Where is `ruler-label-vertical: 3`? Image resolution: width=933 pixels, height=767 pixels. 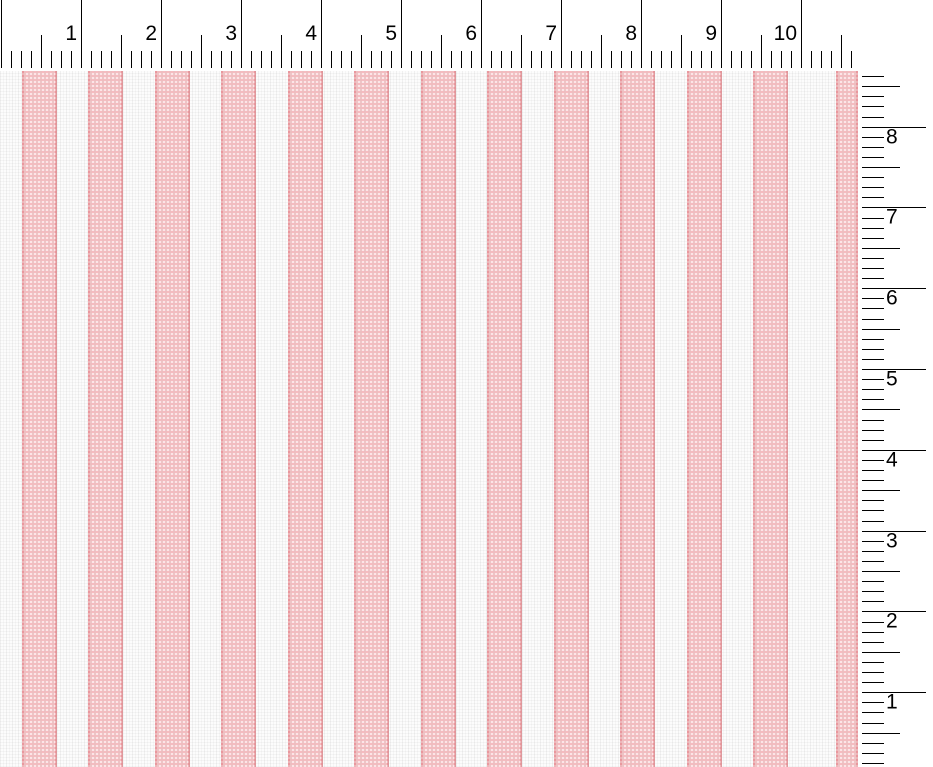
ruler-label-vertical: 3 is located at coordinates (892, 541).